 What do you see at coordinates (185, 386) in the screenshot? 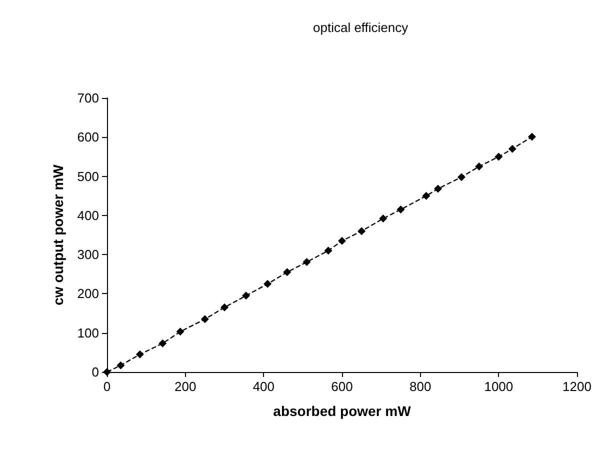
I see `x-tick-label: 200` at bounding box center [185, 386].